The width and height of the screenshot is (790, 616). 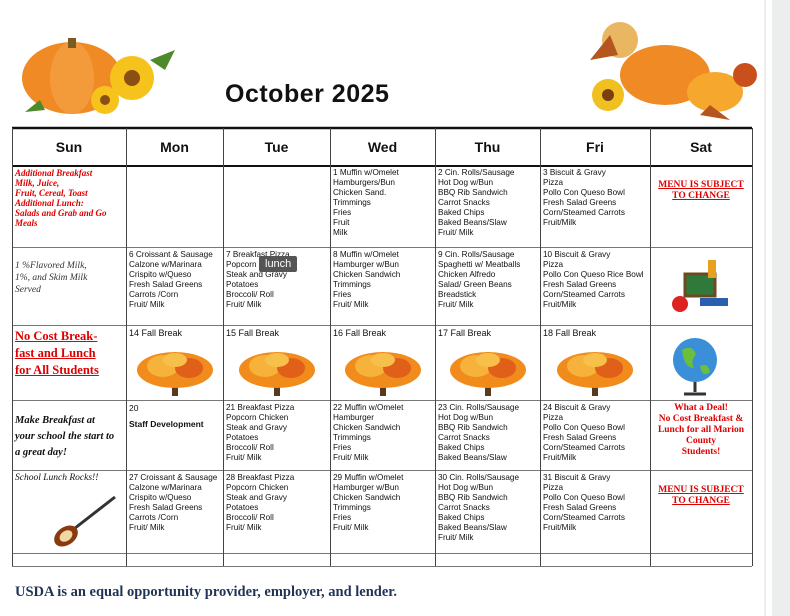 What do you see at coordinates (49, 203) in the screenshot?
I see `text-line: Additional Lunch:` at bounding box center [49, 203].